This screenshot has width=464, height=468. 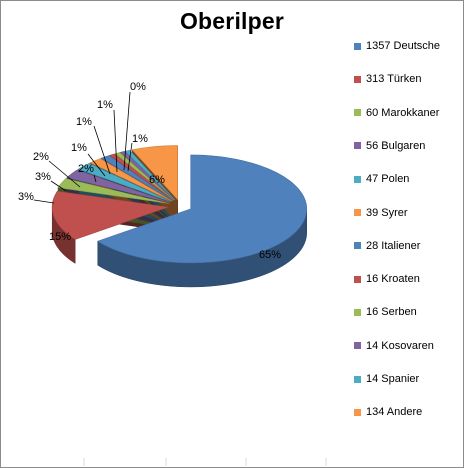 I want to click on legend-item: 56 Bulgaren, so click(x=389, y=146).